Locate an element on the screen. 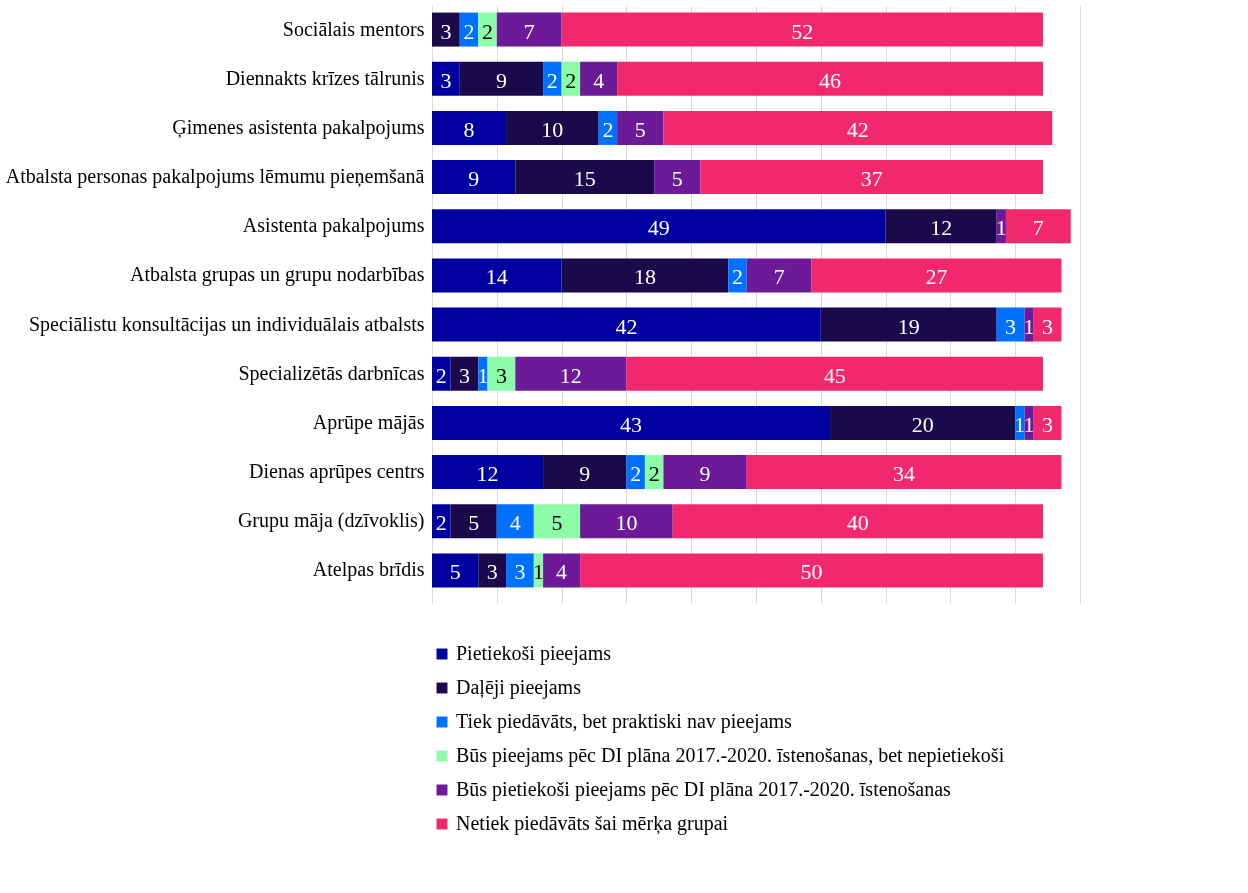 Image resolution: width=1248 pixels, height=893 pixels. legend-label: Daļēji pieejams is located at coordinates (519, 687).